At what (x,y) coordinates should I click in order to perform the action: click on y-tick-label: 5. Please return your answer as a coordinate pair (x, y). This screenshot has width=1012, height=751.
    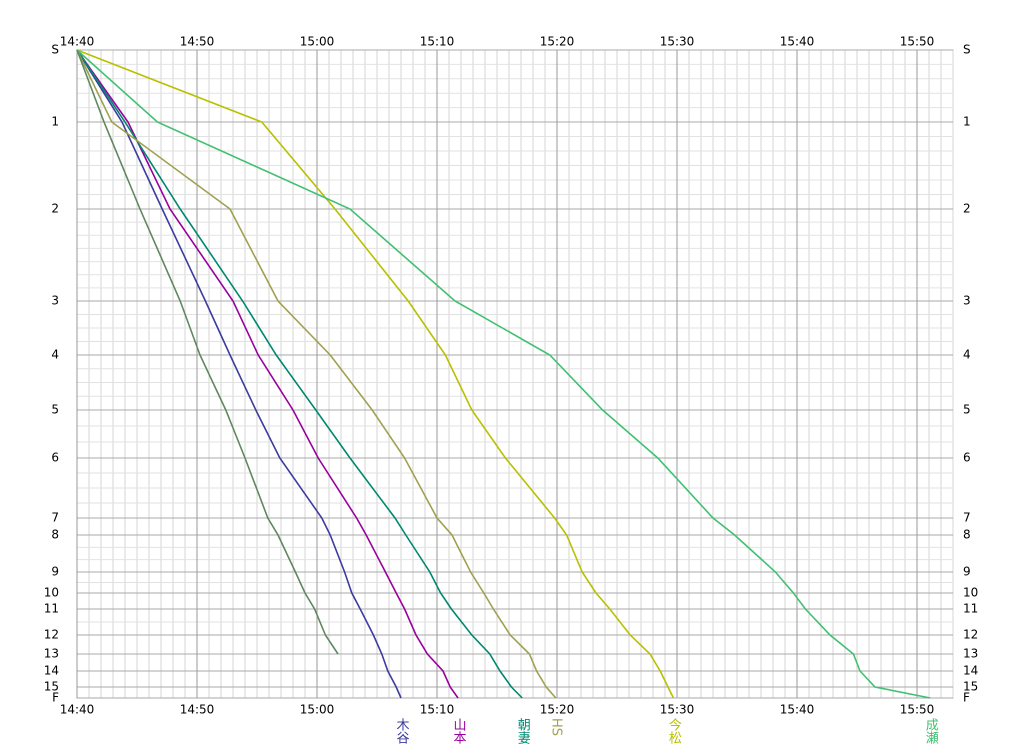
    Looking at the image, I should click on (55, 410).